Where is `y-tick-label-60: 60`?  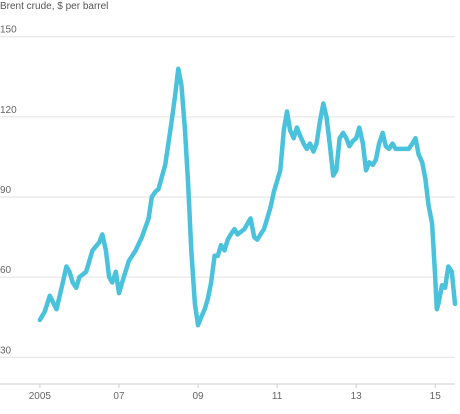 y-tick-label-60: 60 is located at coordinates (6, 270).